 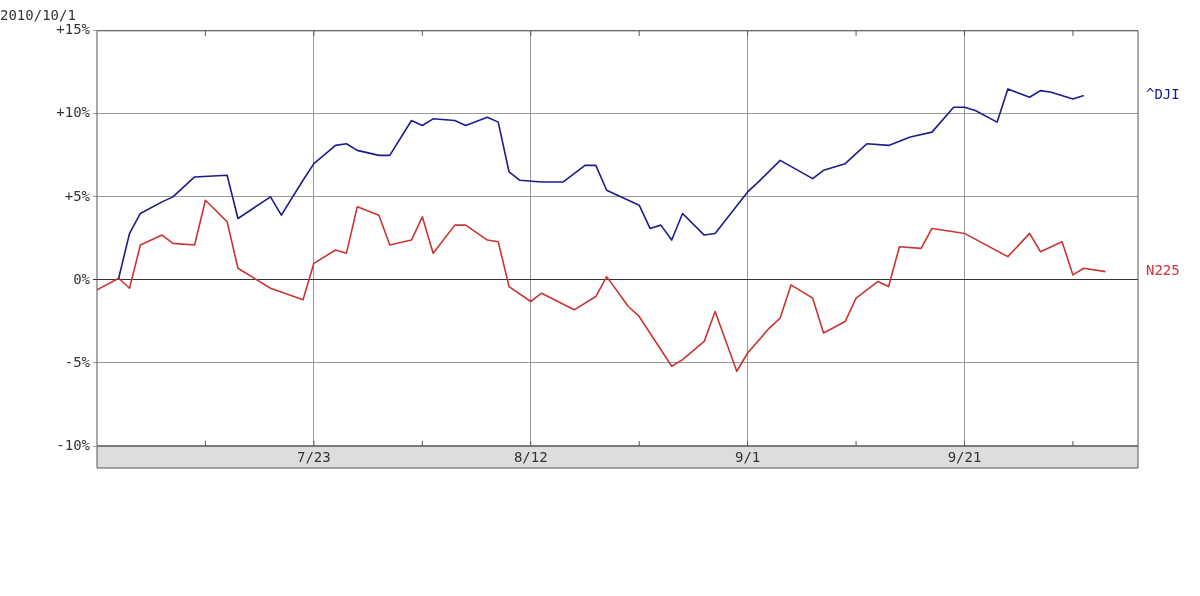 What do you see at coordinates (1163, 94) in the screenshot?
I see `text: ^DJI` at bounding box center [1163, 94].